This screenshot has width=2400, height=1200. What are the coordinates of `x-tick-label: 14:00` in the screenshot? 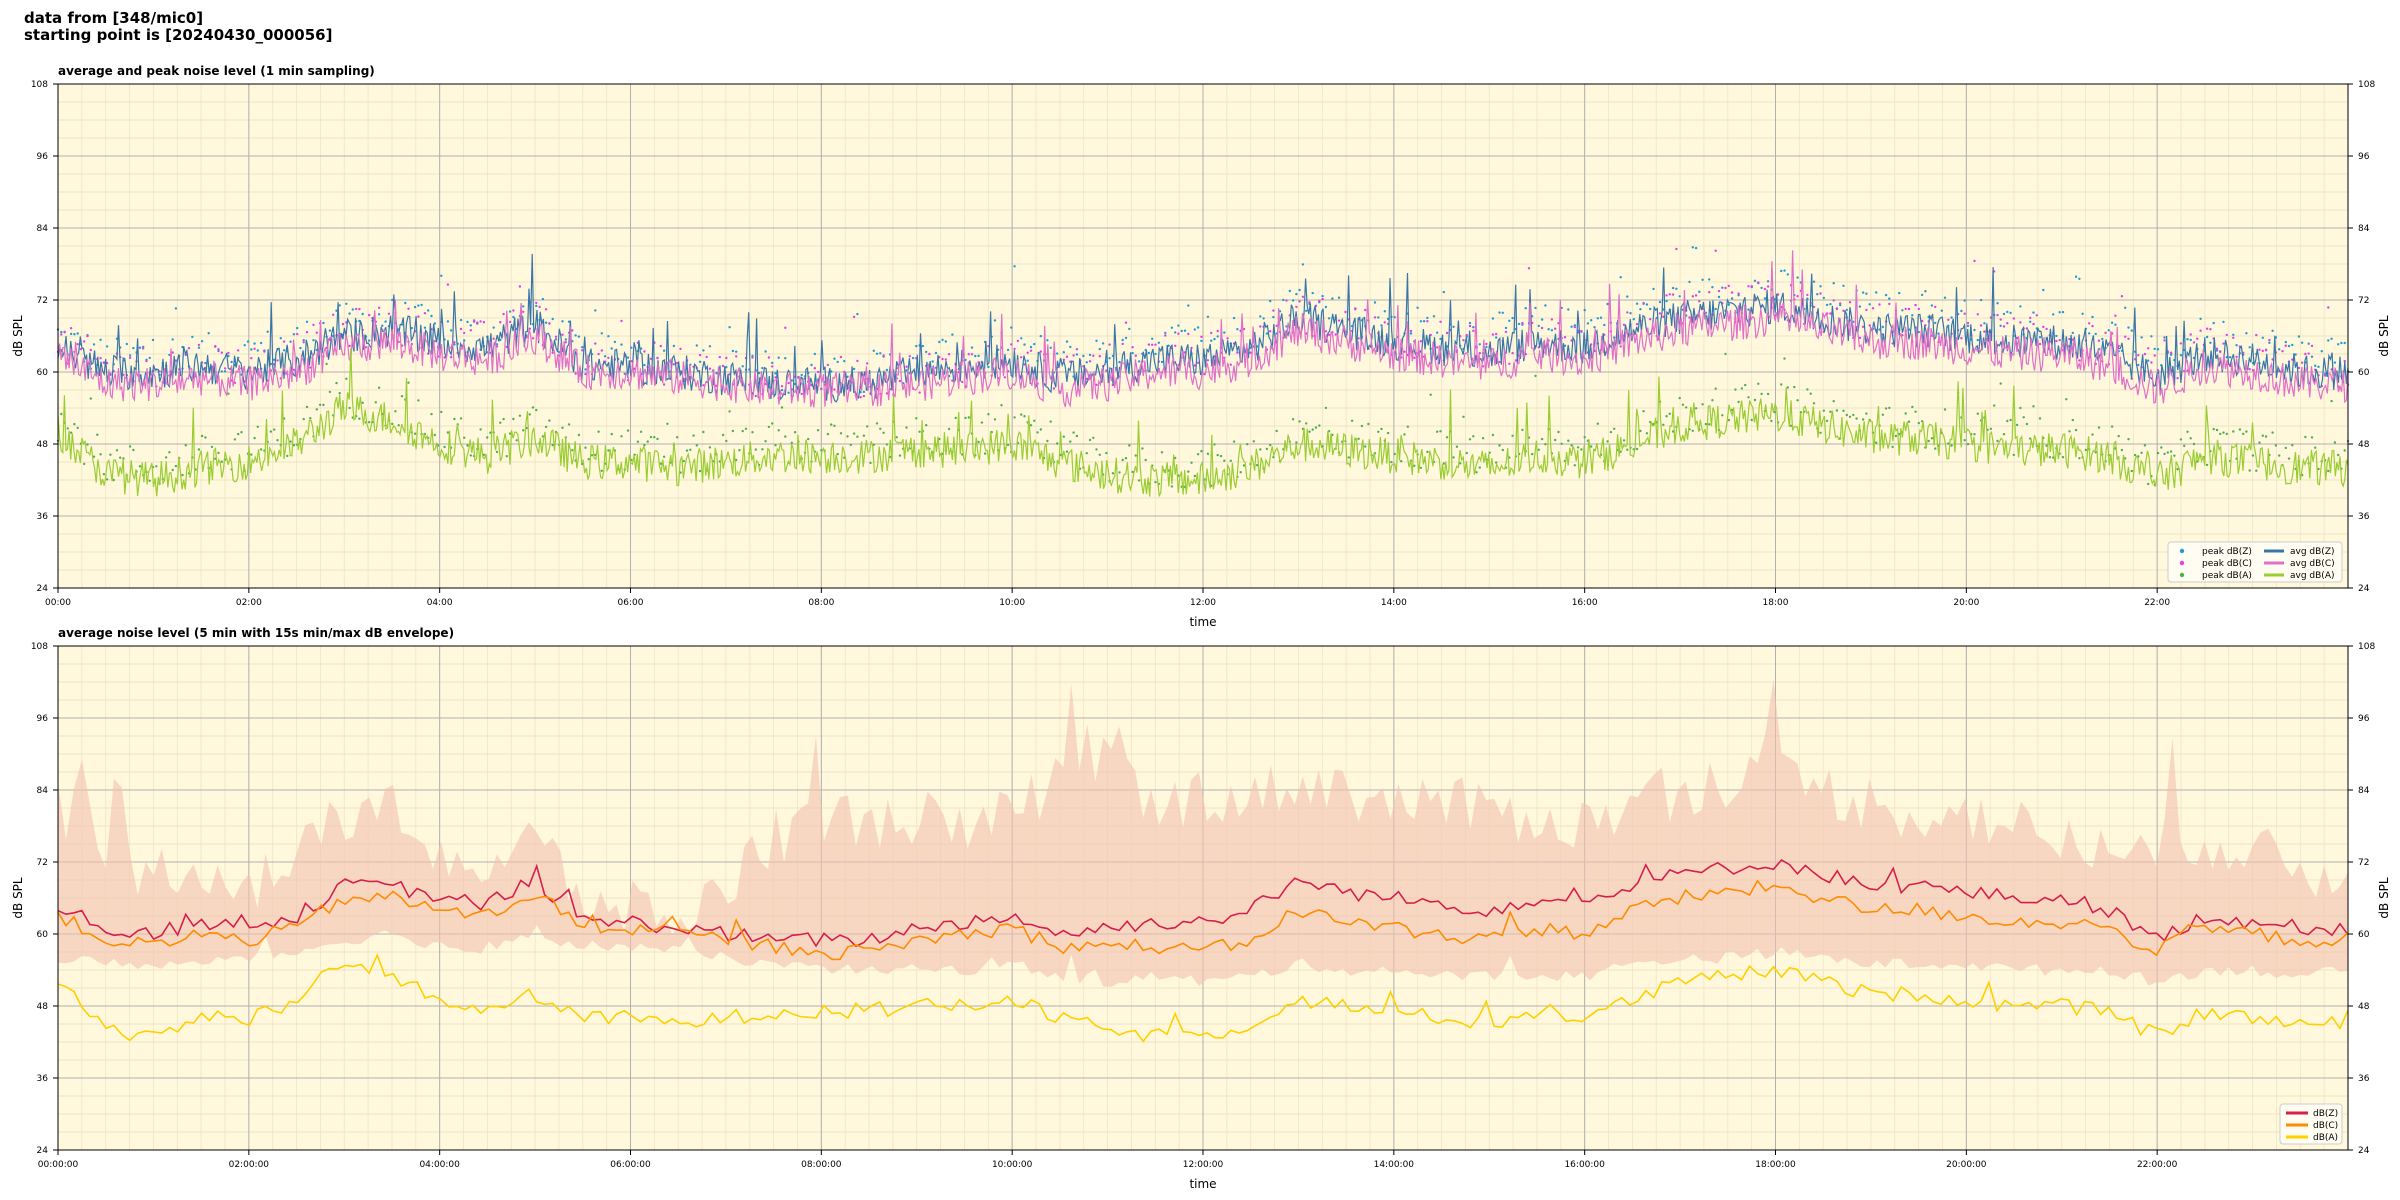 It's located at (1394, 603).